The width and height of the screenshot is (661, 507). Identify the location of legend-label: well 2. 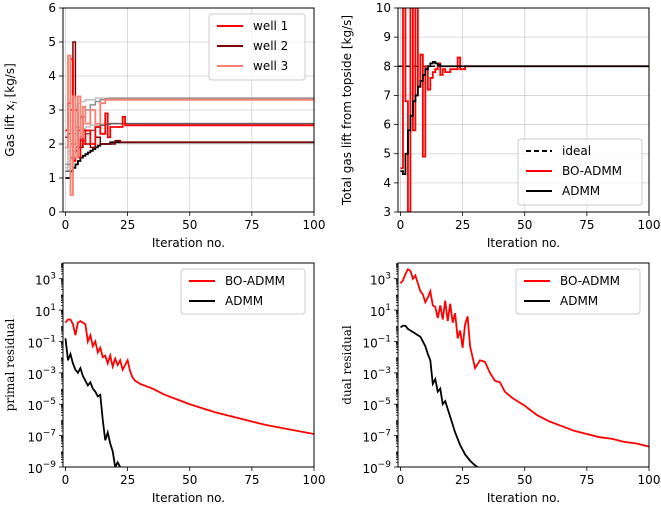
(270, 46).